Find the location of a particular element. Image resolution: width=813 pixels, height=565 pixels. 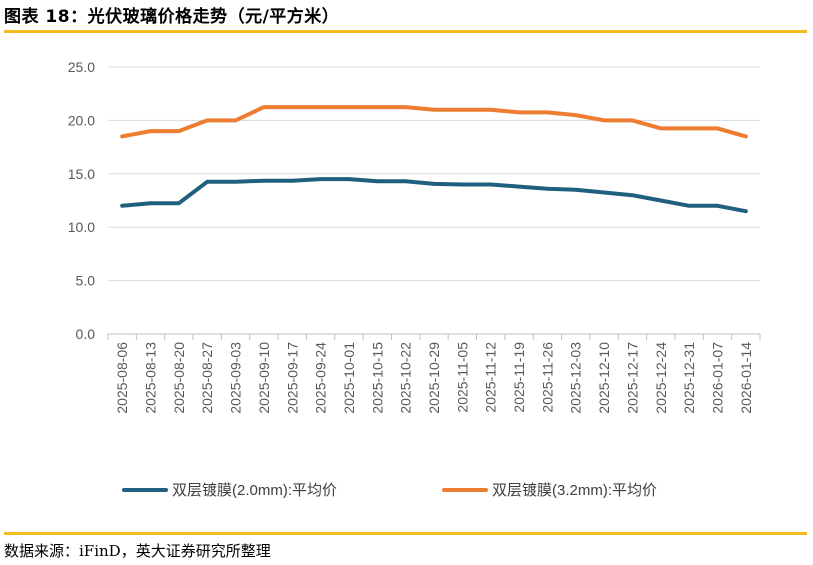

x-tick-label: 2026-01-14 is located at coordinates (746, 378).